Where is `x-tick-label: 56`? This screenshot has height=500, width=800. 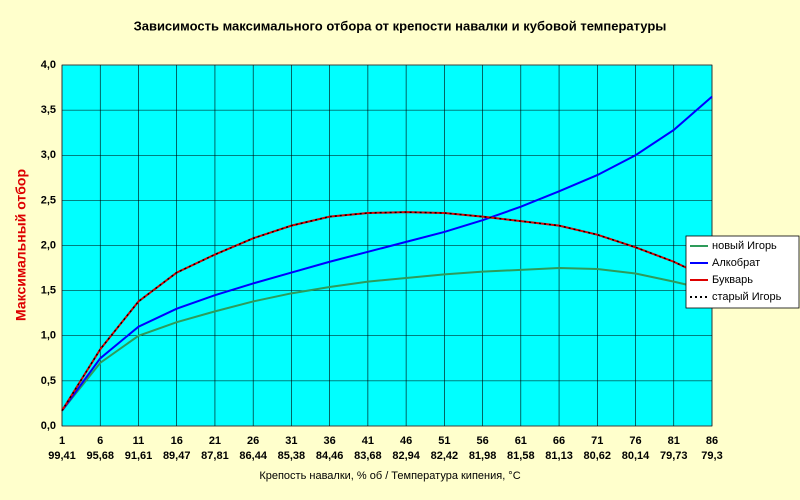 x-tick-label: 56 is located at coordinates (482, 441).